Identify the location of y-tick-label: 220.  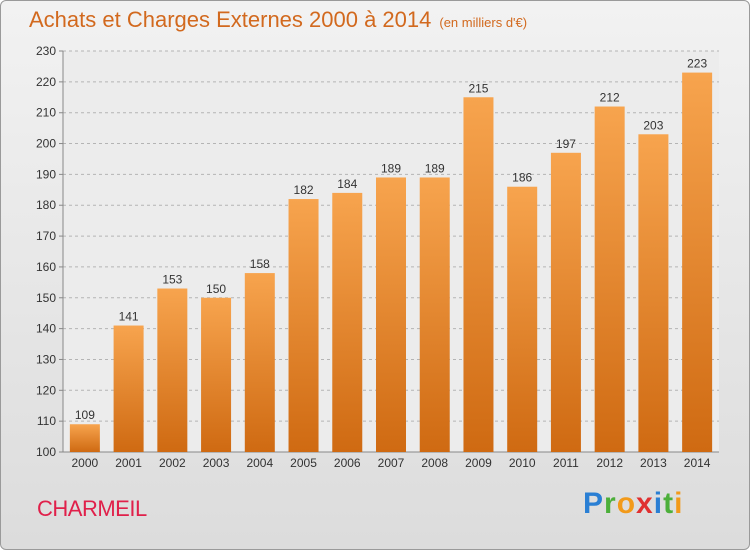
(46, 82).